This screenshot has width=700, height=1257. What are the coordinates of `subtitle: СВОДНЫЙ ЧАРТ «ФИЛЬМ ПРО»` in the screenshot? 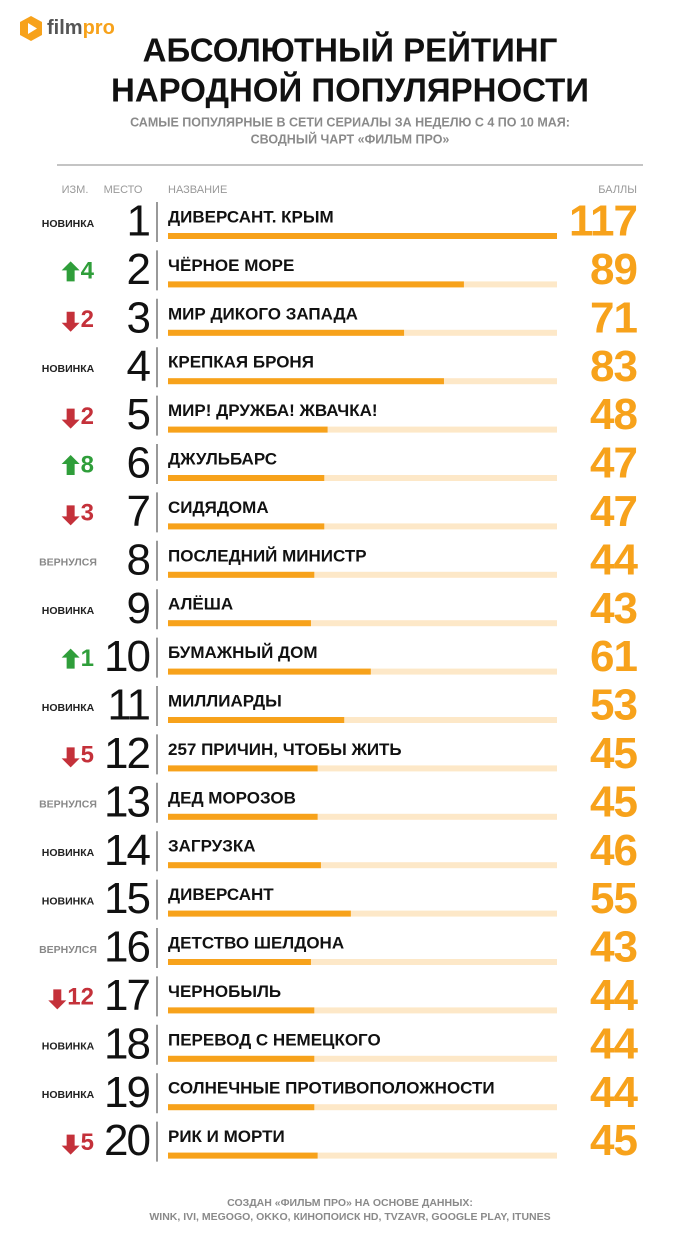 It's located at (350, 138).